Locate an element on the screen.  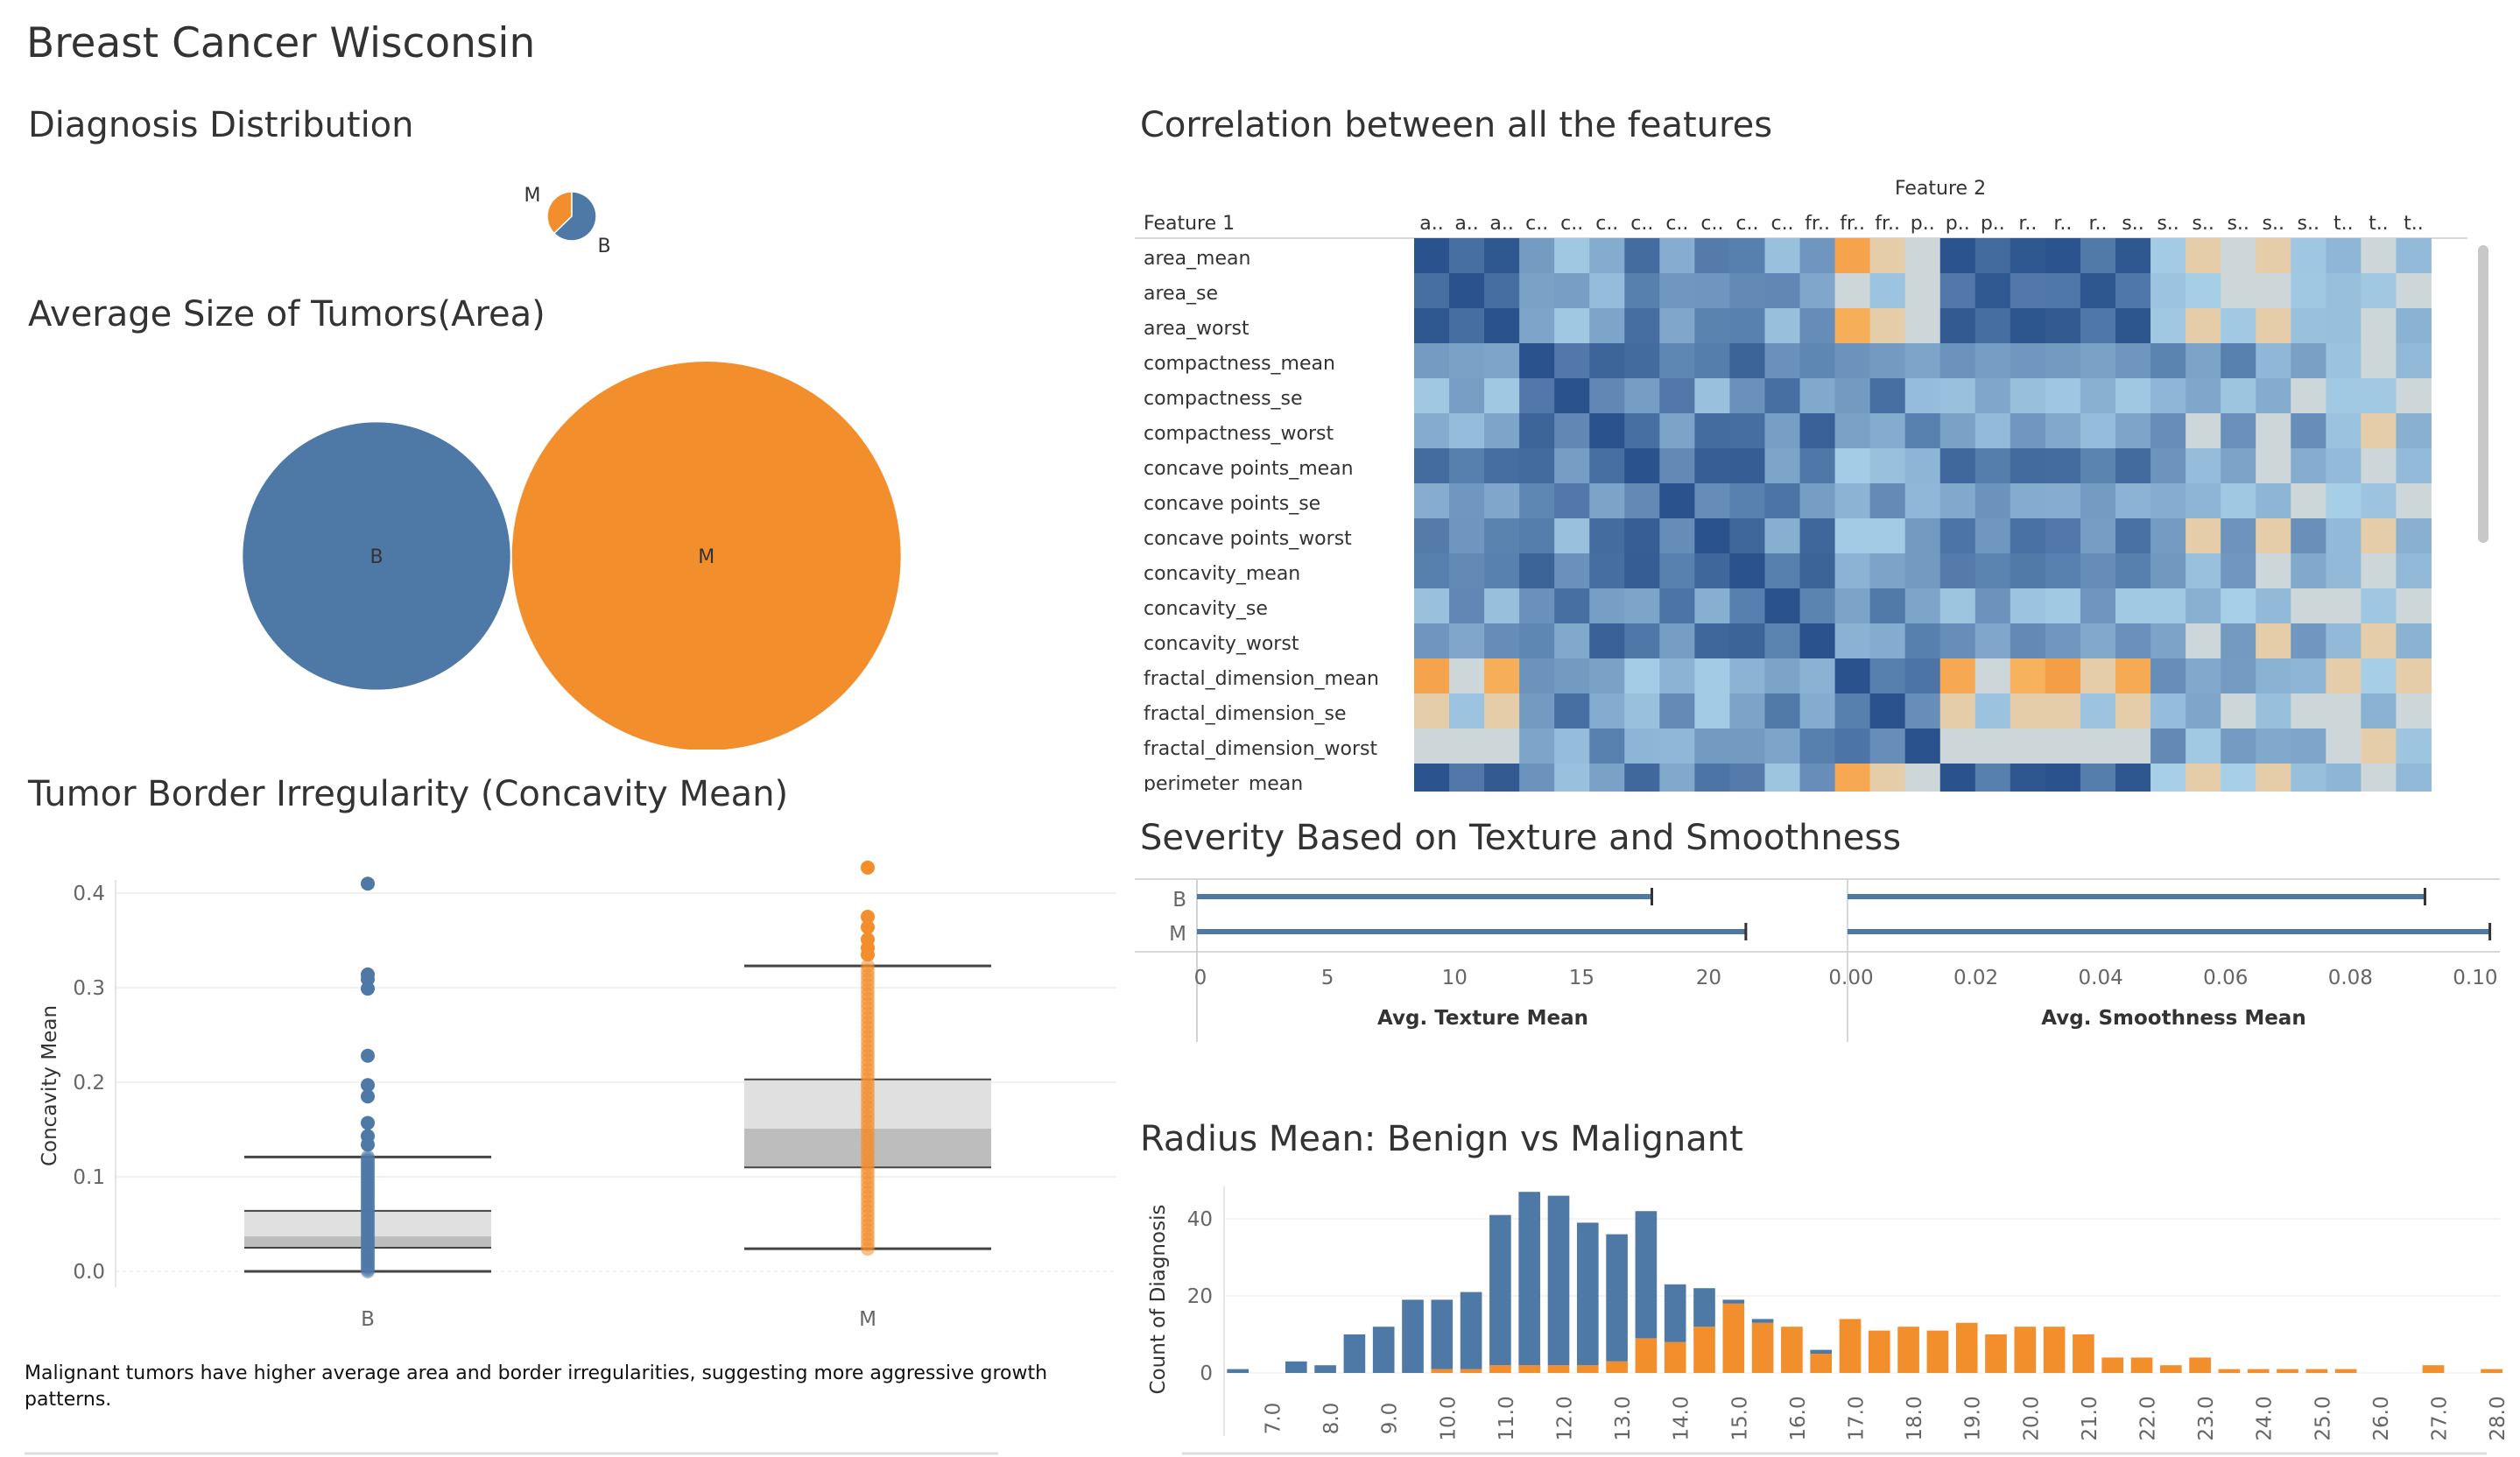
bubble-m is located at coordinates (706, 556).